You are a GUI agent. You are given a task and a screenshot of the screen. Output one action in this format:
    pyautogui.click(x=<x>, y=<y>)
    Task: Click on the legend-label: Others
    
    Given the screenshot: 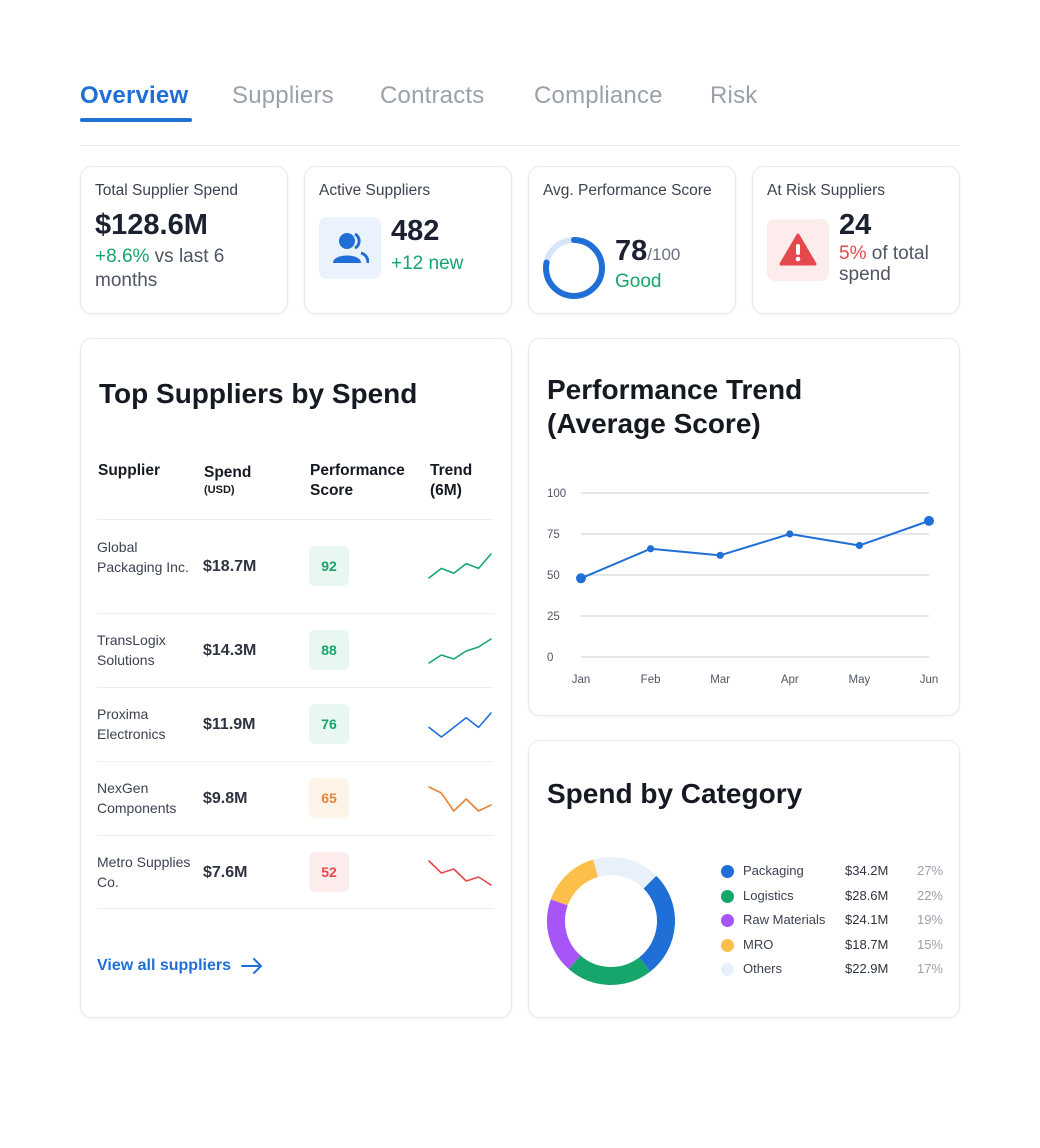 What is the action you would take?
    pyautogui.click(x=763, y=969)
    